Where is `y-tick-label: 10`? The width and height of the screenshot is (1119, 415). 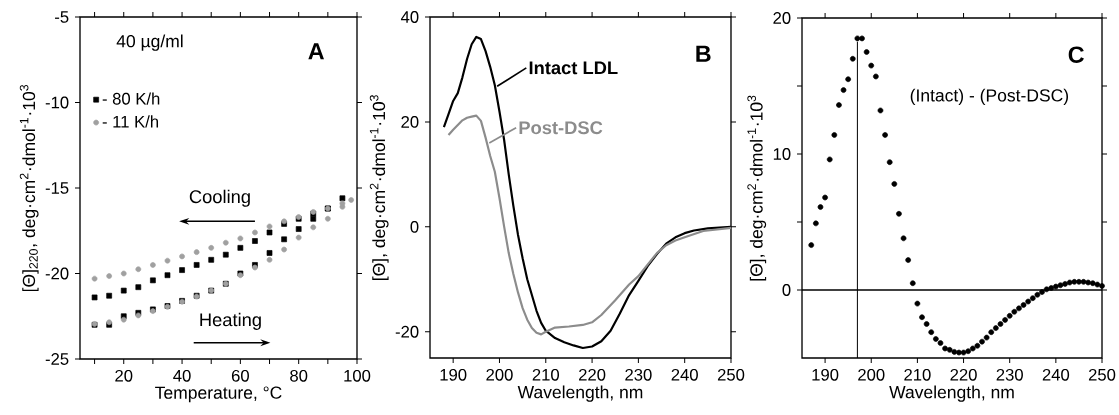 y-tick-label: 10 is located at coordinates (782, 154).